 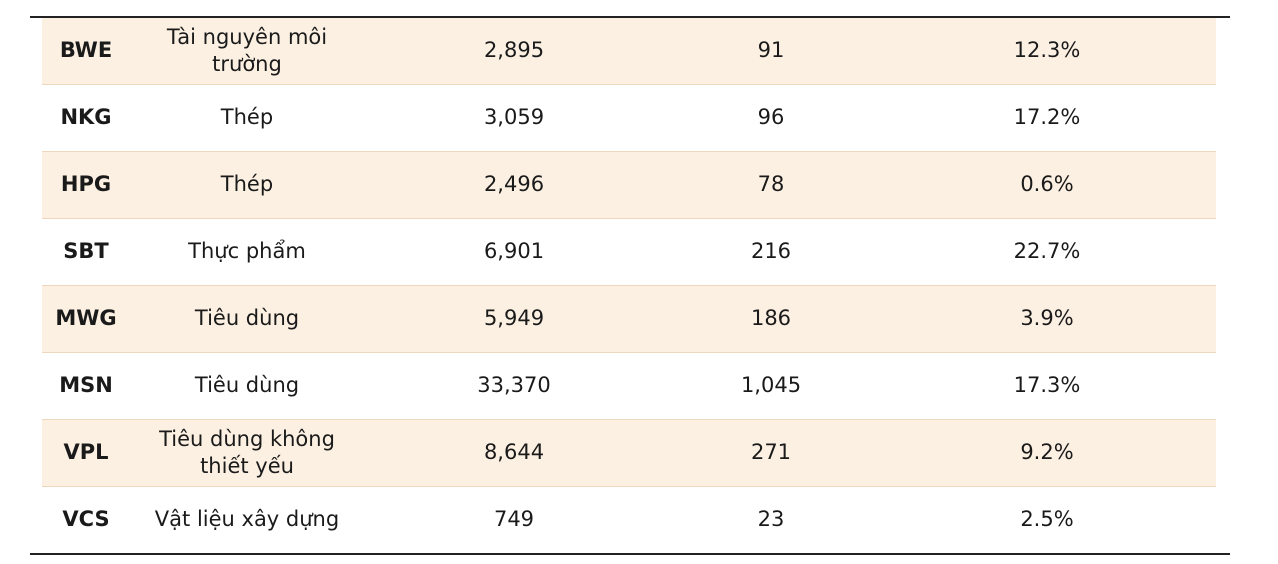 What do you see at coordinates (1047, 452) in the screenshot?
I see `table-cell: 9.2%` at bounding box center [1047, 452].